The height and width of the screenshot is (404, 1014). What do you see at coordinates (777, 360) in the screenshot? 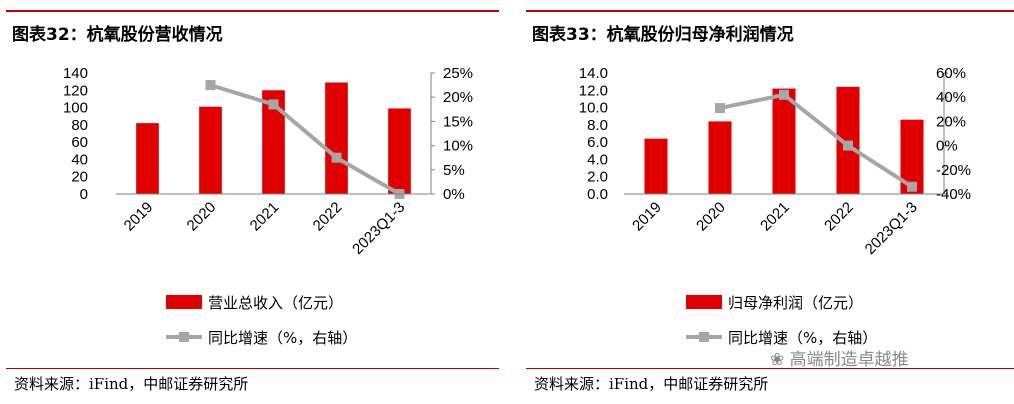
I see `wechat-icon: ❀` at bounding box center [777, 360].